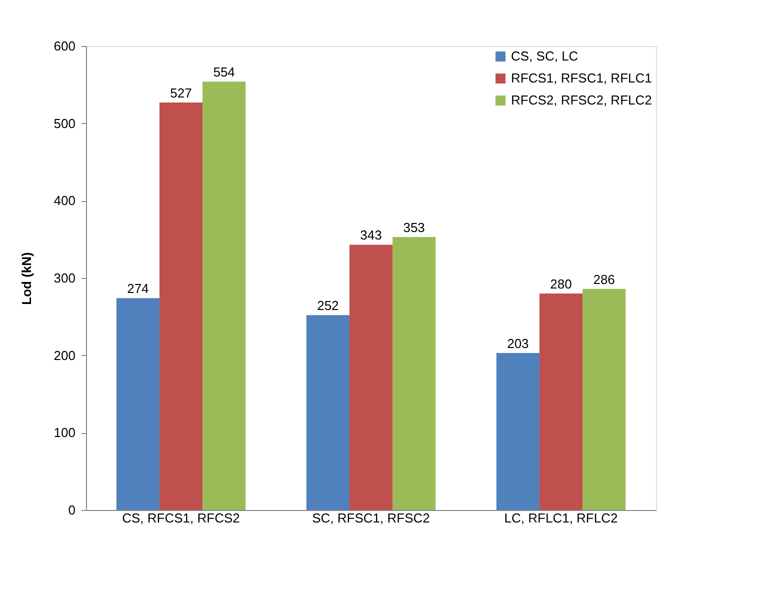  I want to click on data-label: 353, so click(414, 228).